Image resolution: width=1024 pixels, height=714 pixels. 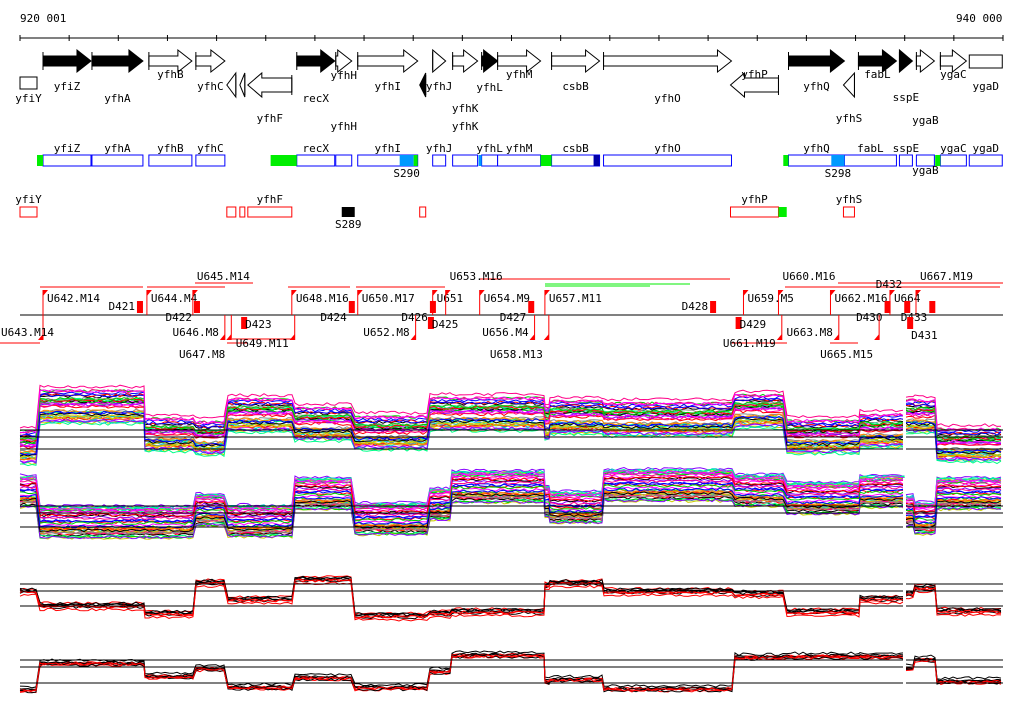 What do you see at coordinates (476, 276) in the screenshot?
I see `segment-label: U653.M16` at bounding box center [476, 276].